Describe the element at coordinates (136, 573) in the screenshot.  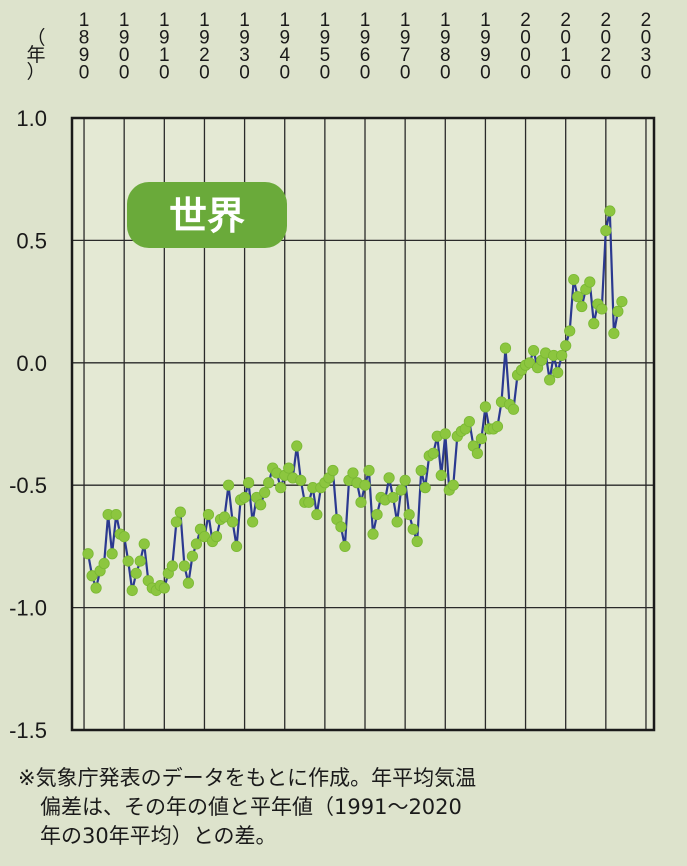
I see `data-point-1903` at that location.